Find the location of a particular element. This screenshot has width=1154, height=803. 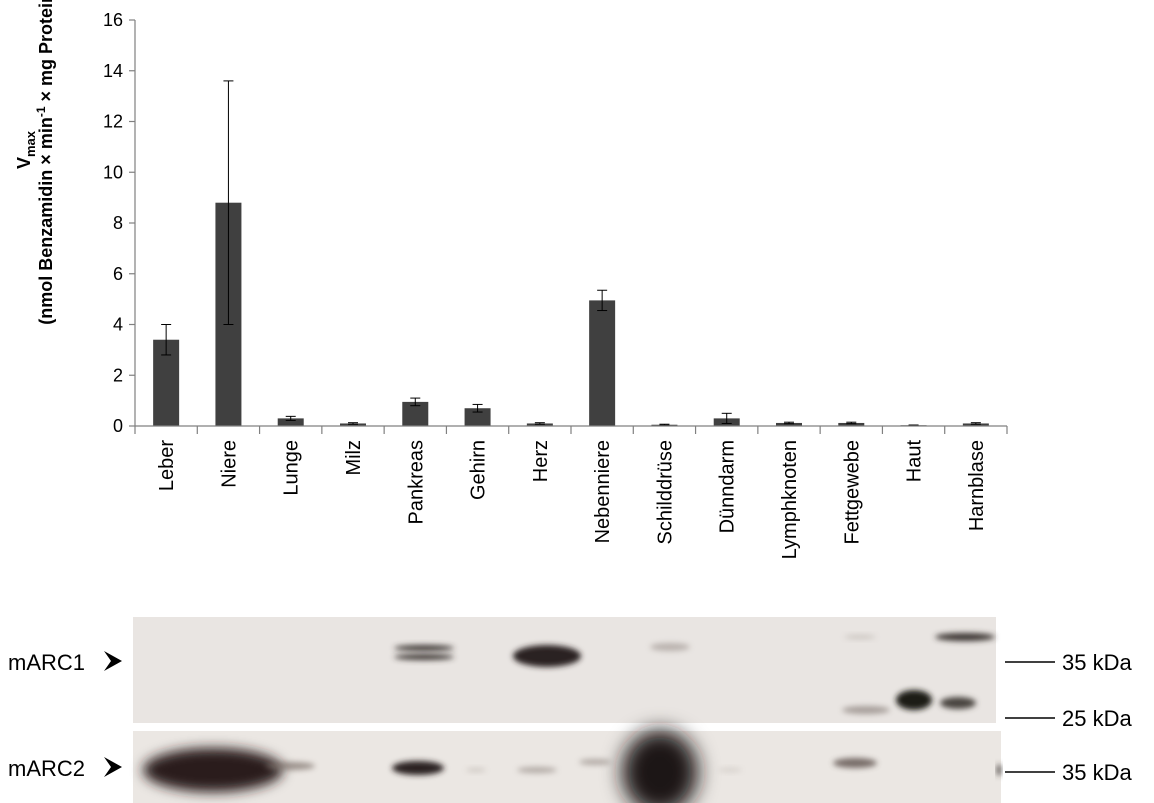

marker-25kda-label: 25 kDa is located at coordinates (1097, 718).